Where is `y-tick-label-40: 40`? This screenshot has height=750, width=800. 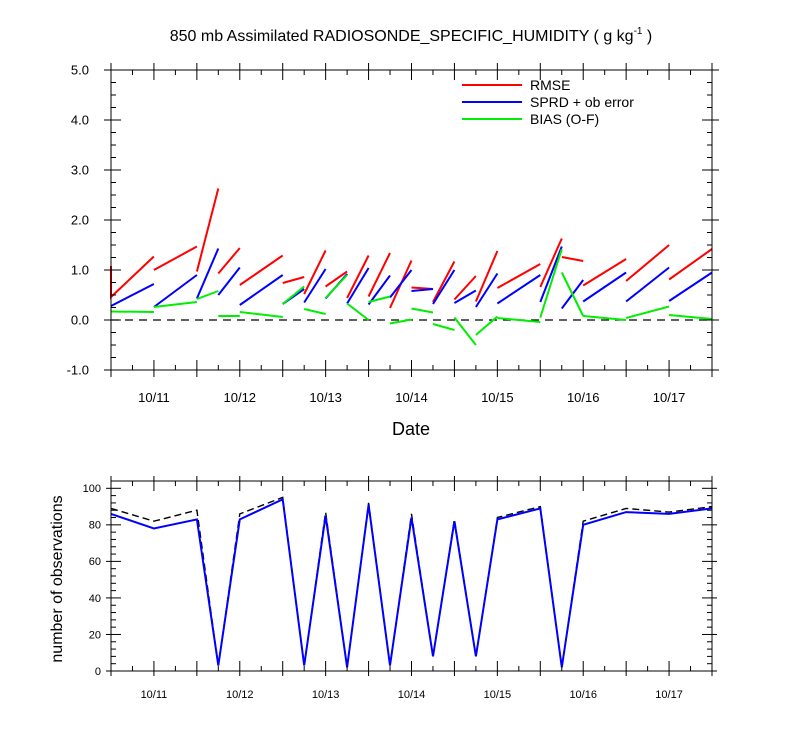 y-tick-label-40: 40 is located at coordinates (95, 599).